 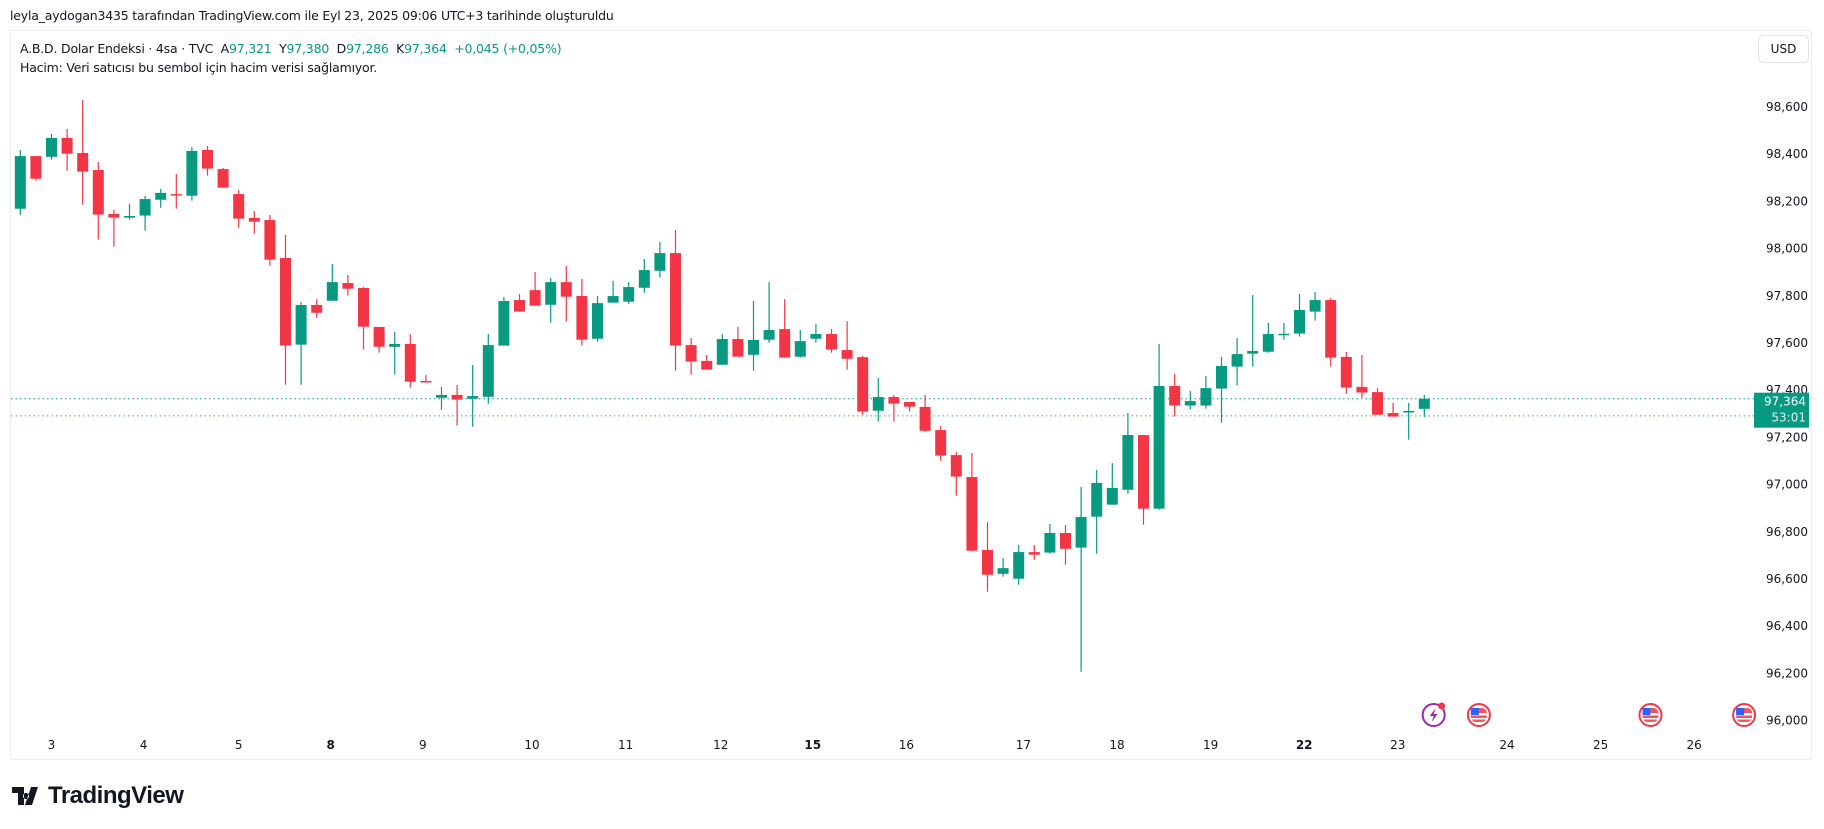 I want to click on y-tick-label: 97,600, so click(x=1787, y=343).